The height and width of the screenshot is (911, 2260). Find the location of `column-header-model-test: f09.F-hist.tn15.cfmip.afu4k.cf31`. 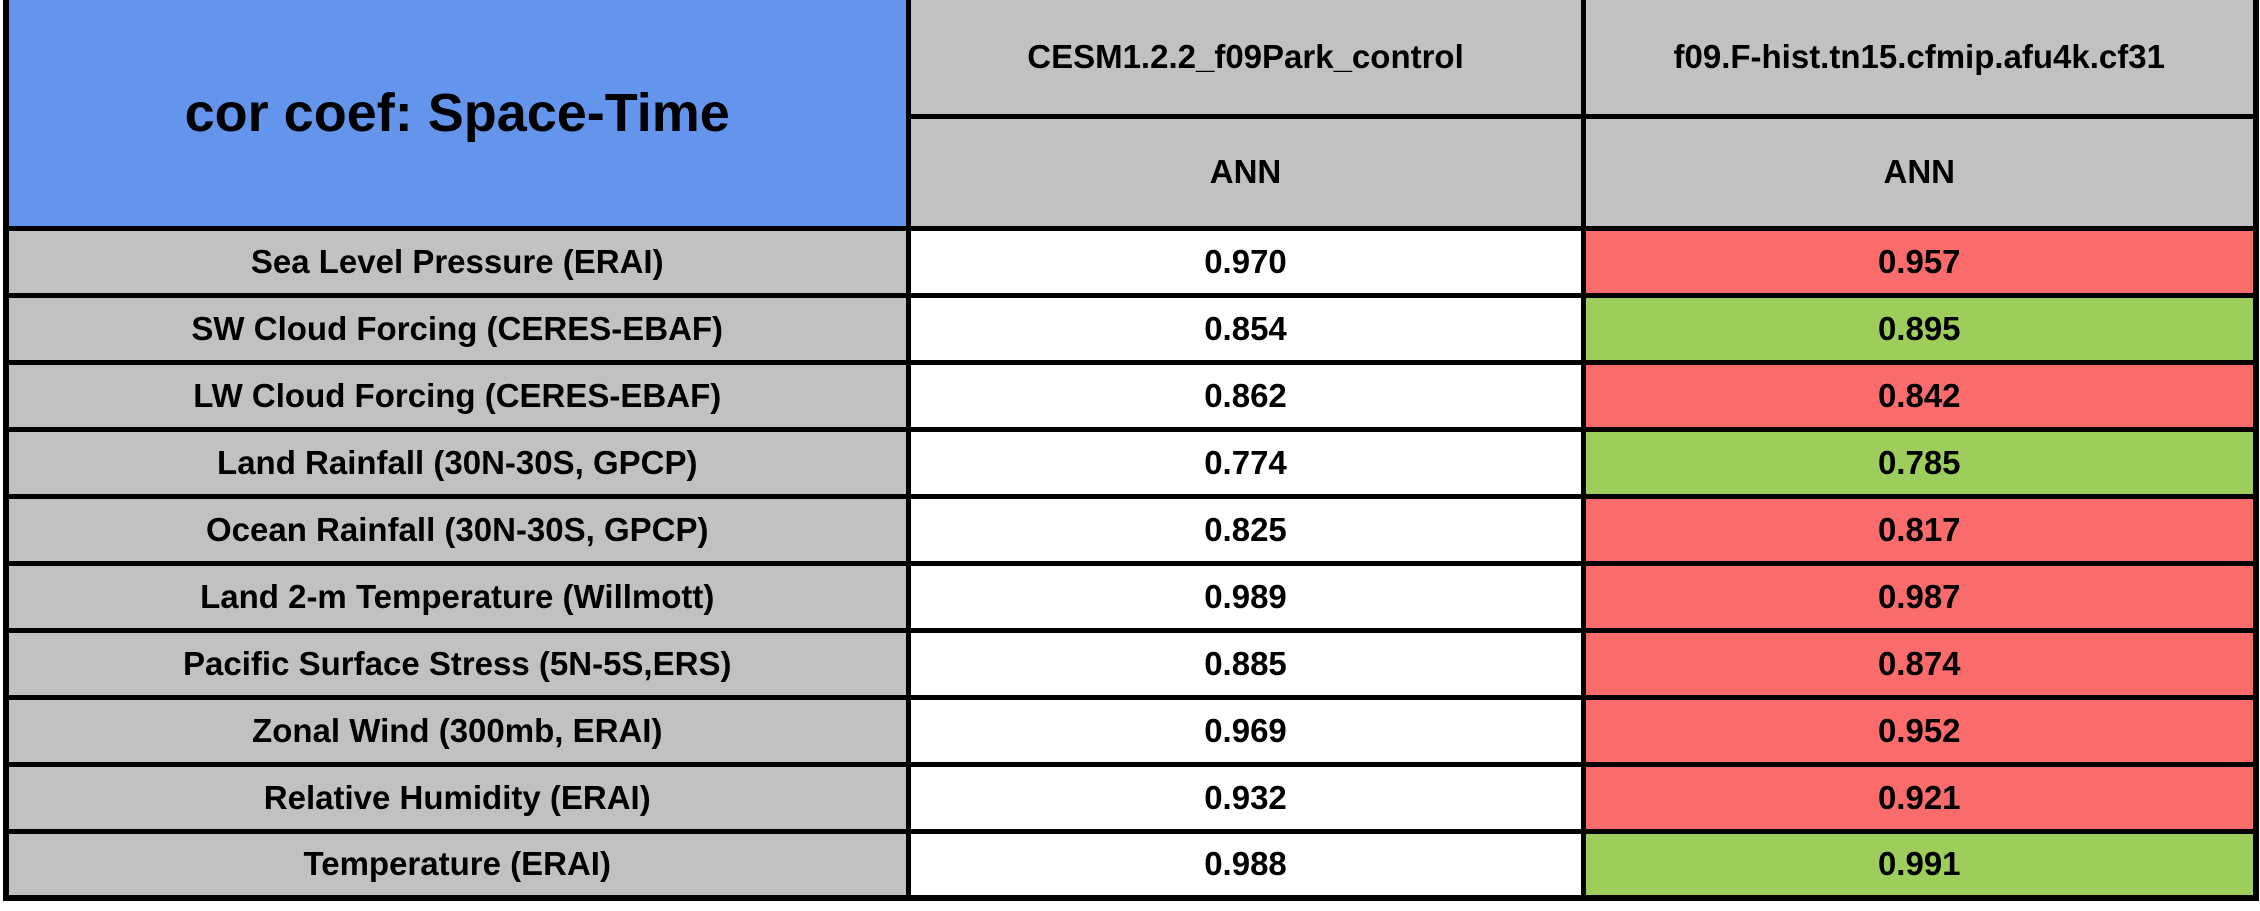

column-header-model-test: f09.F-hist.tn15.cfmip.afu4k.cf31 is located at coordinates (1919, 59).